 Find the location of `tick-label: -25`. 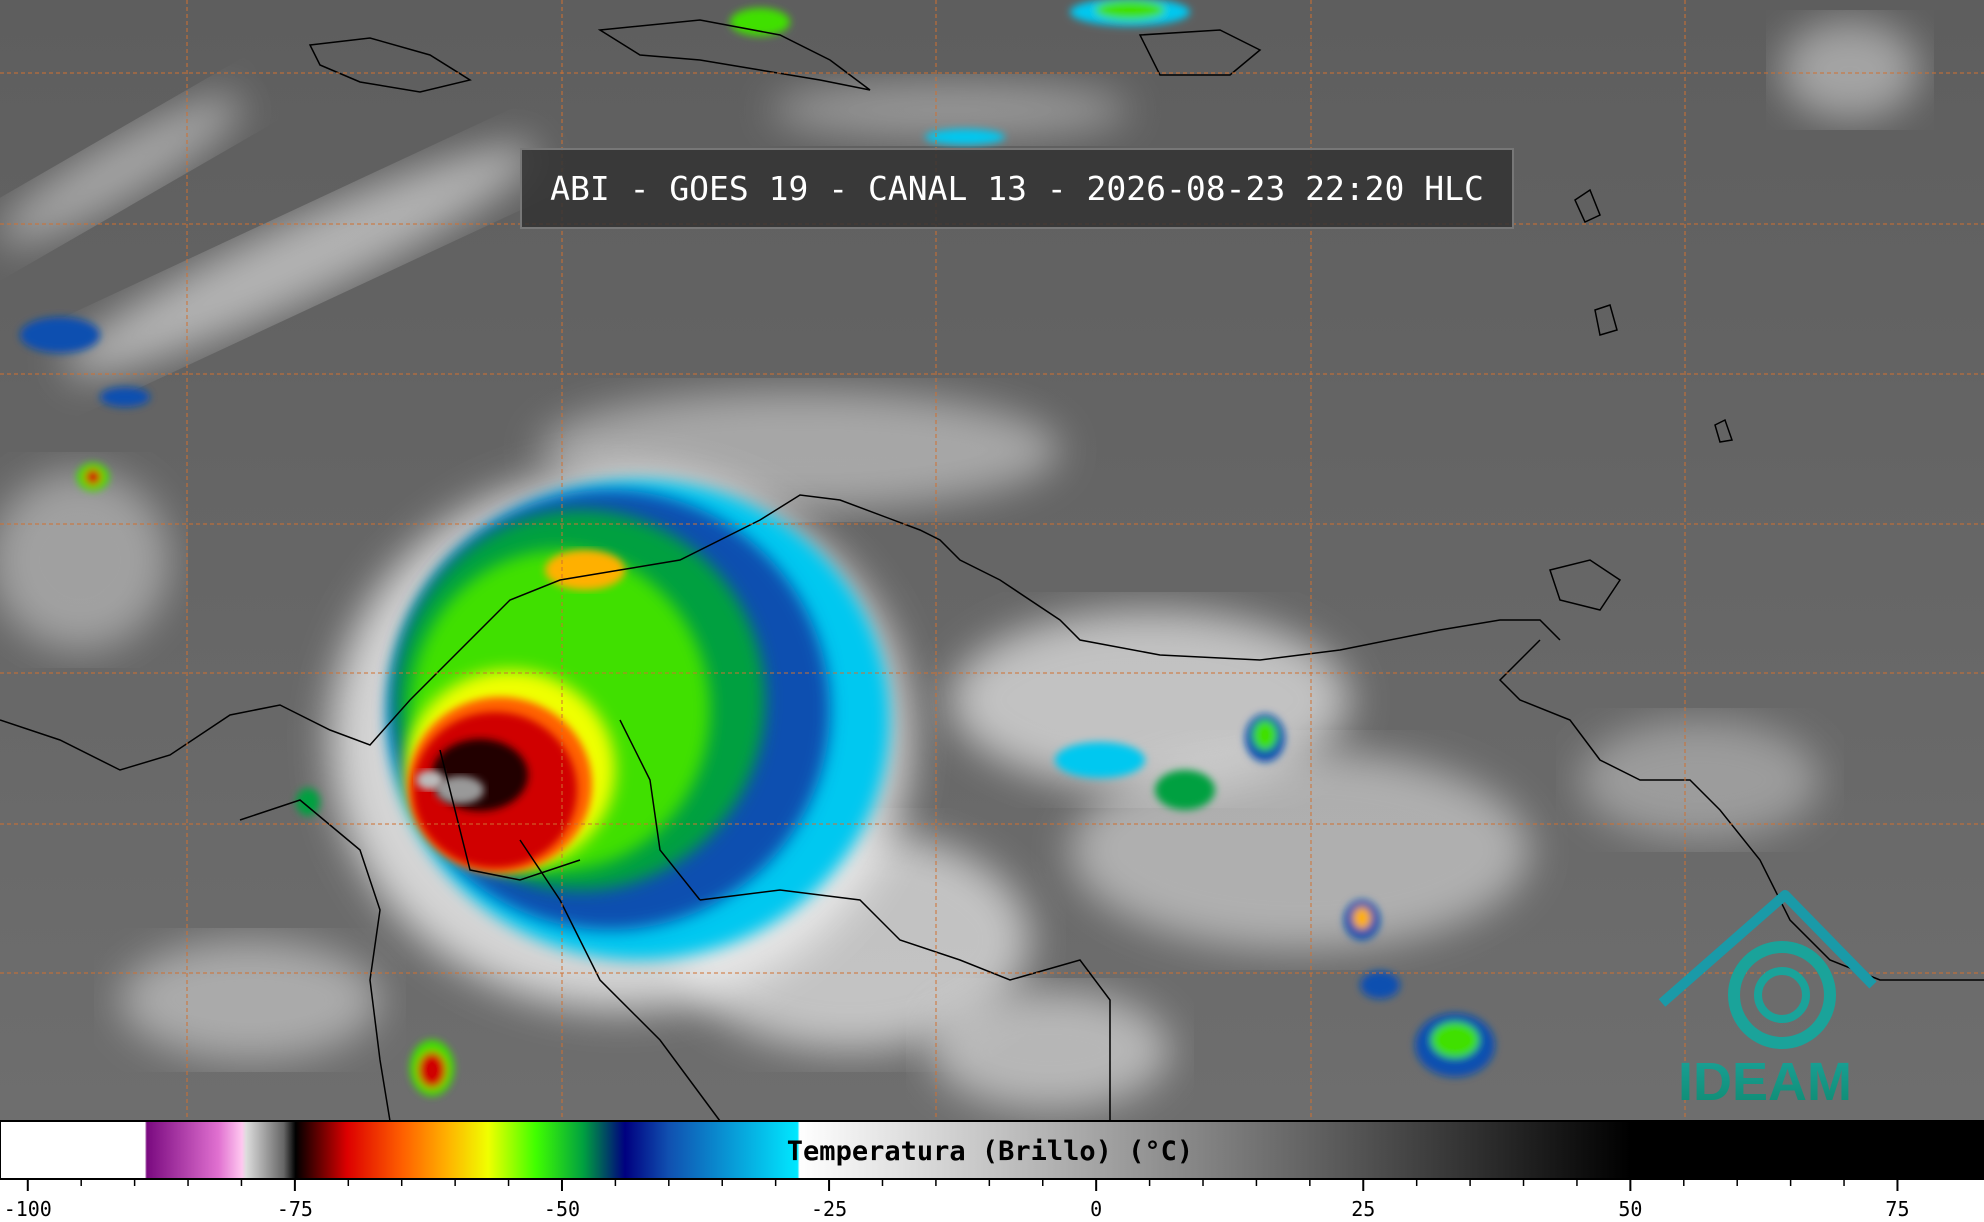

tick-label: -25 is located at coordinates (829, 1209).